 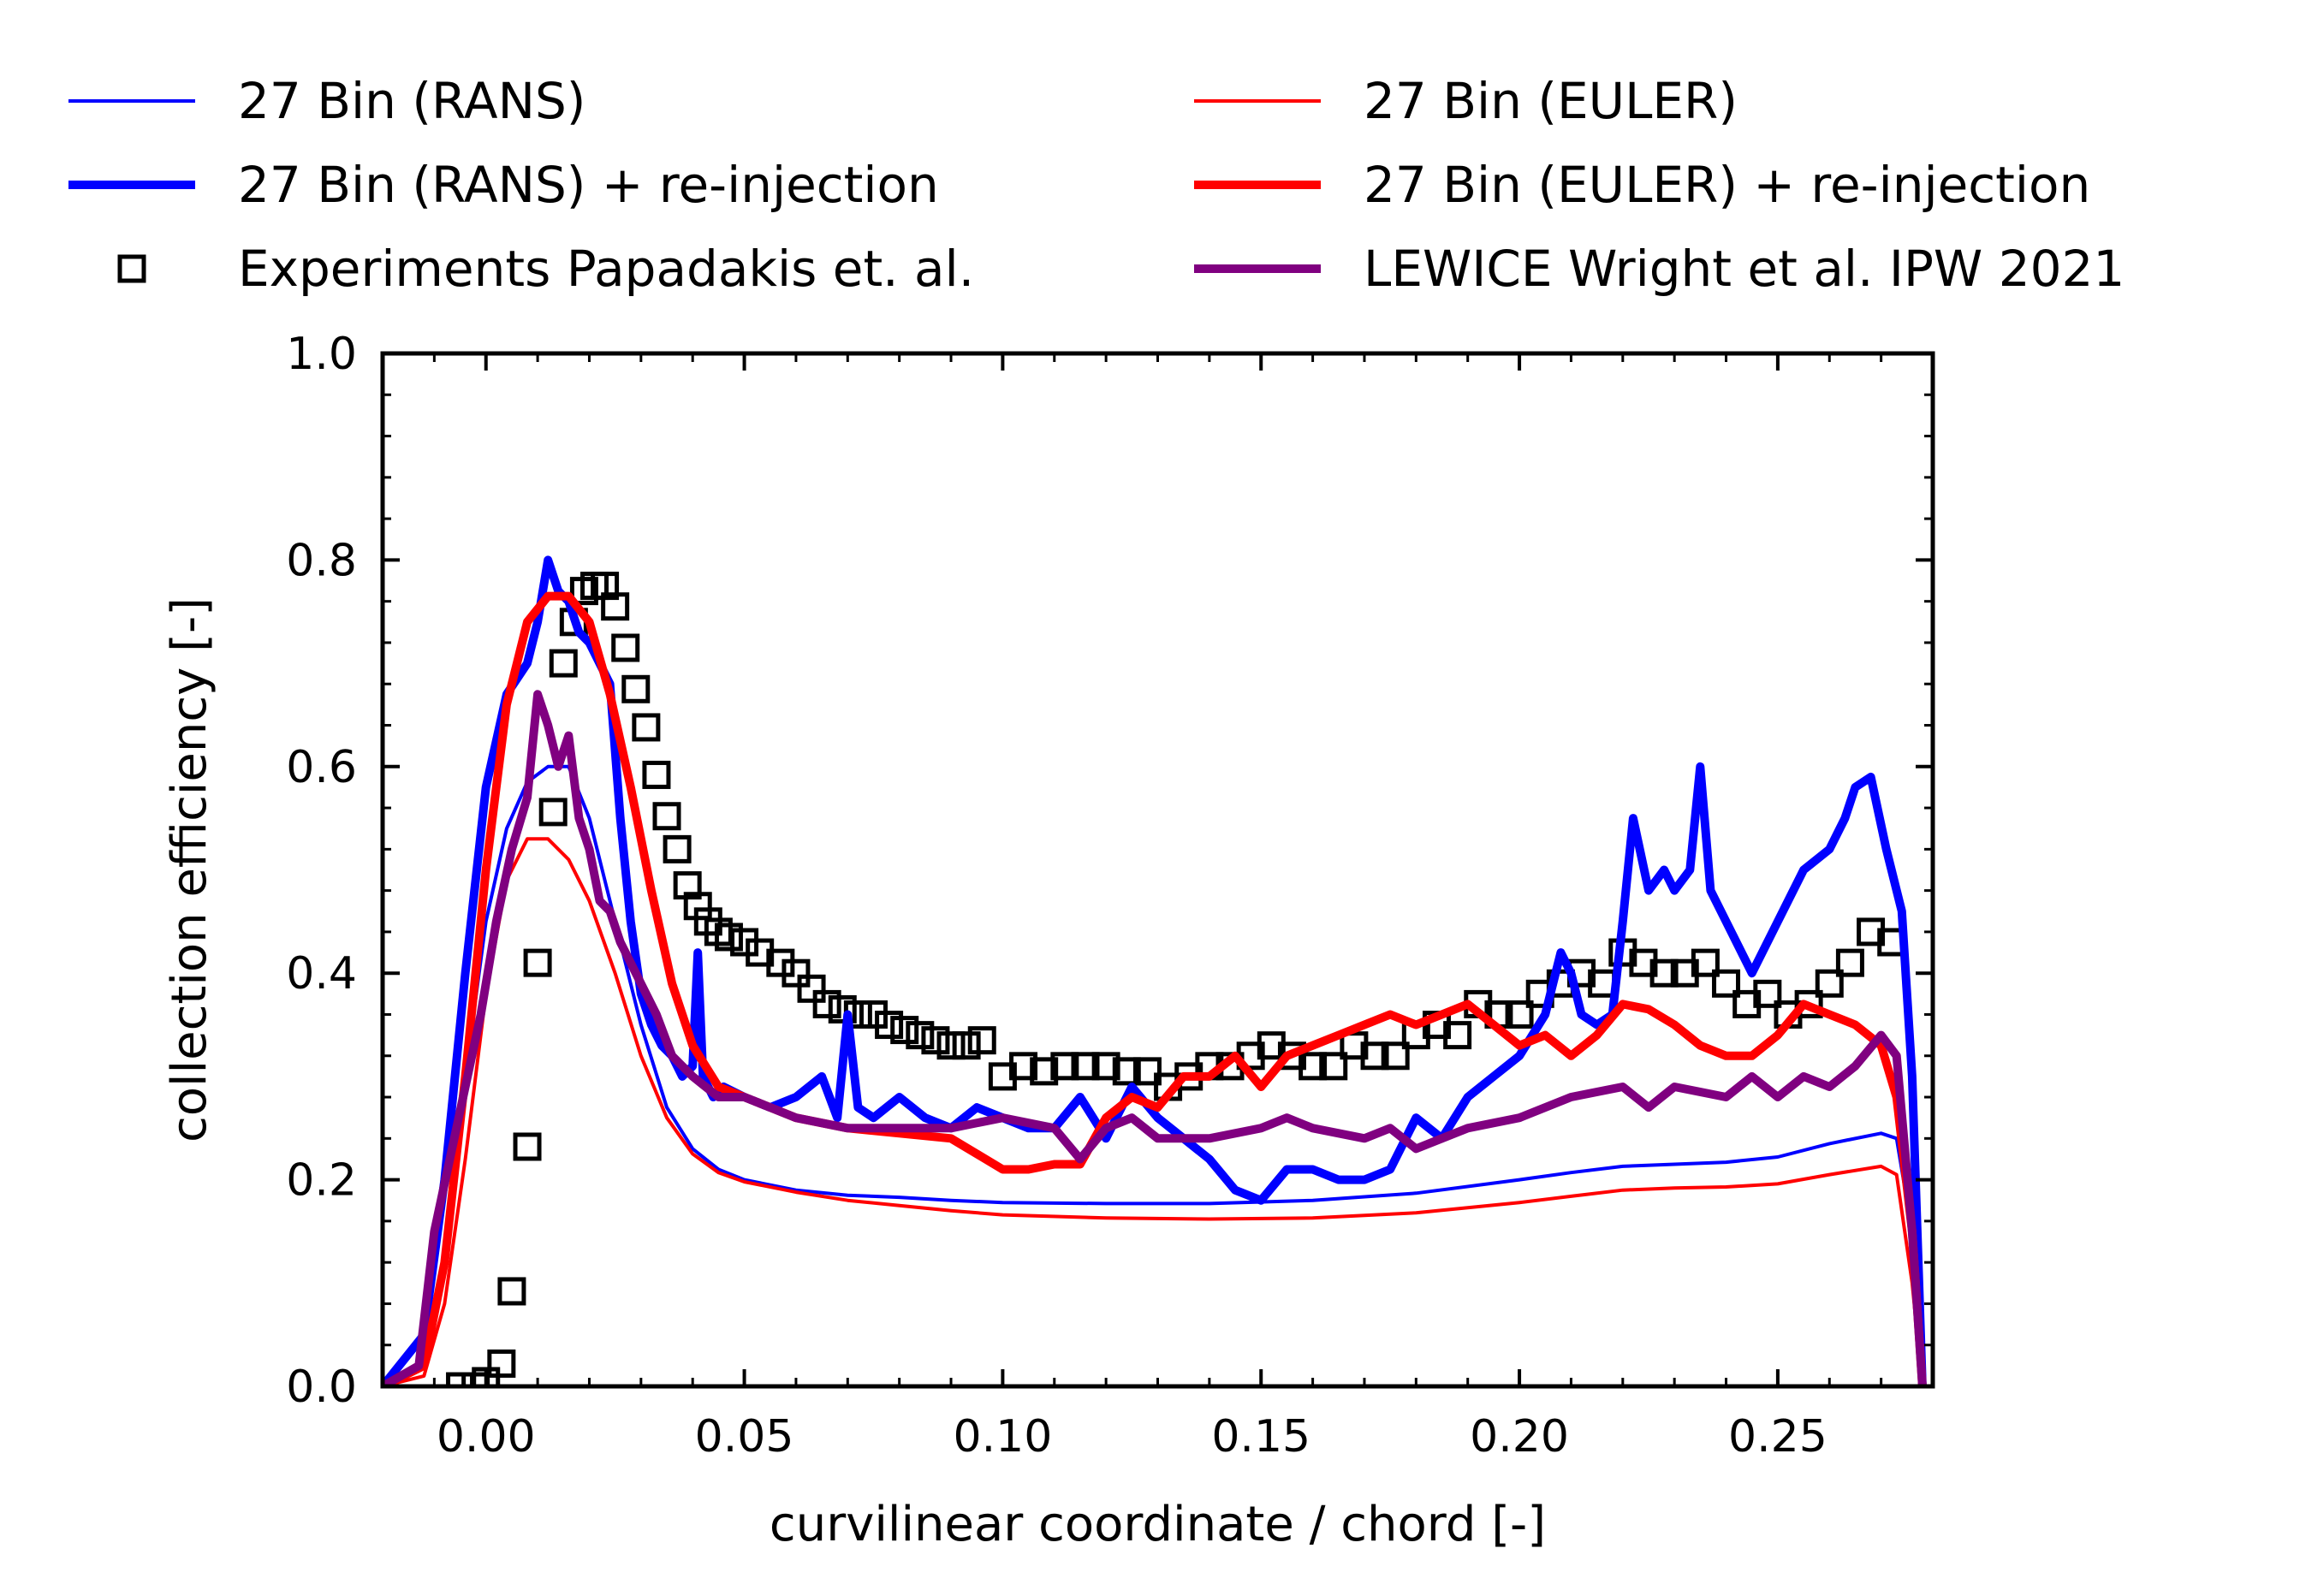 I want to click on y-tick-label: 0.2, so click(x=321, y=1181).